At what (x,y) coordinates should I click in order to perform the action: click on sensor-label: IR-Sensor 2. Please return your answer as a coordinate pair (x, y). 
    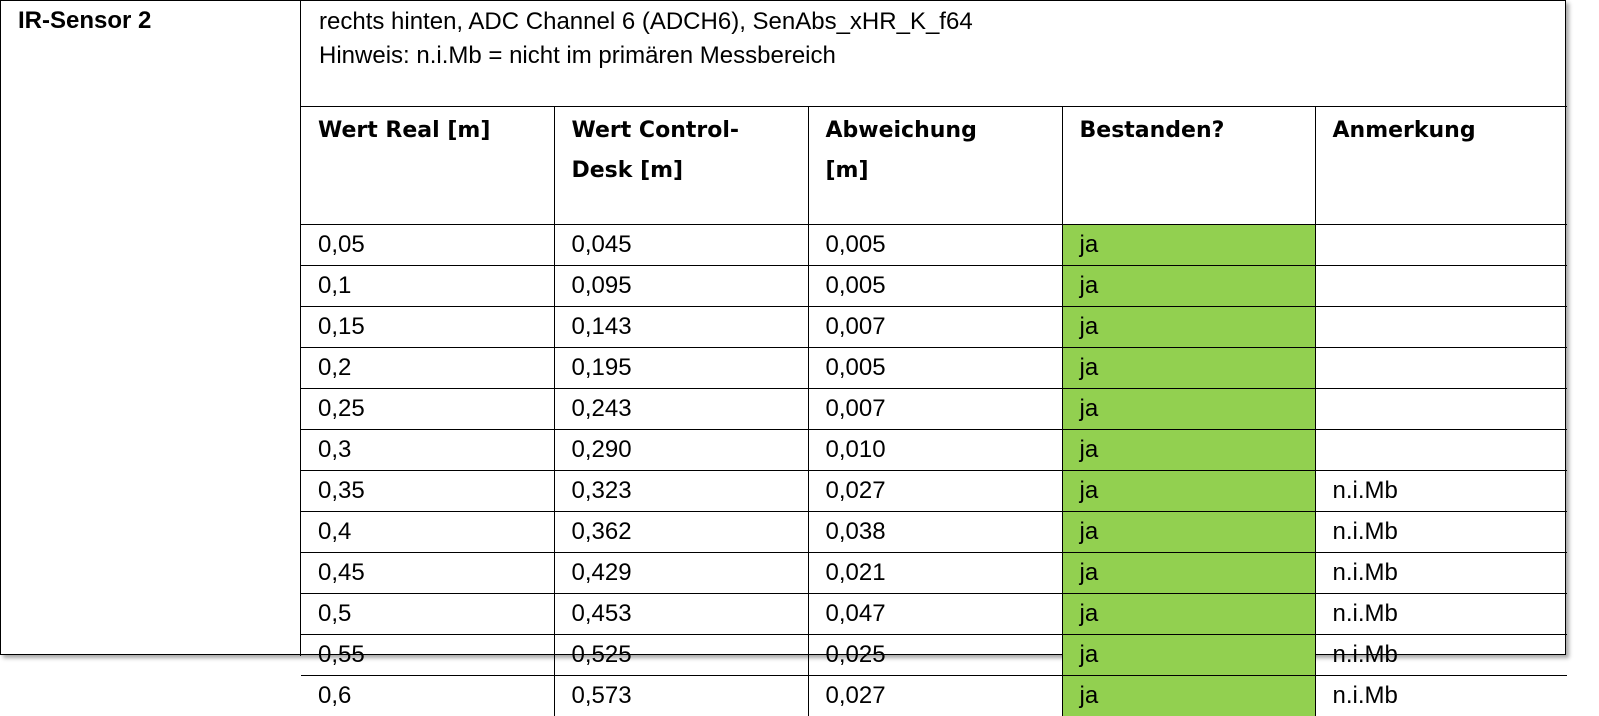
    Looking at the image, I should click on (84, 21).